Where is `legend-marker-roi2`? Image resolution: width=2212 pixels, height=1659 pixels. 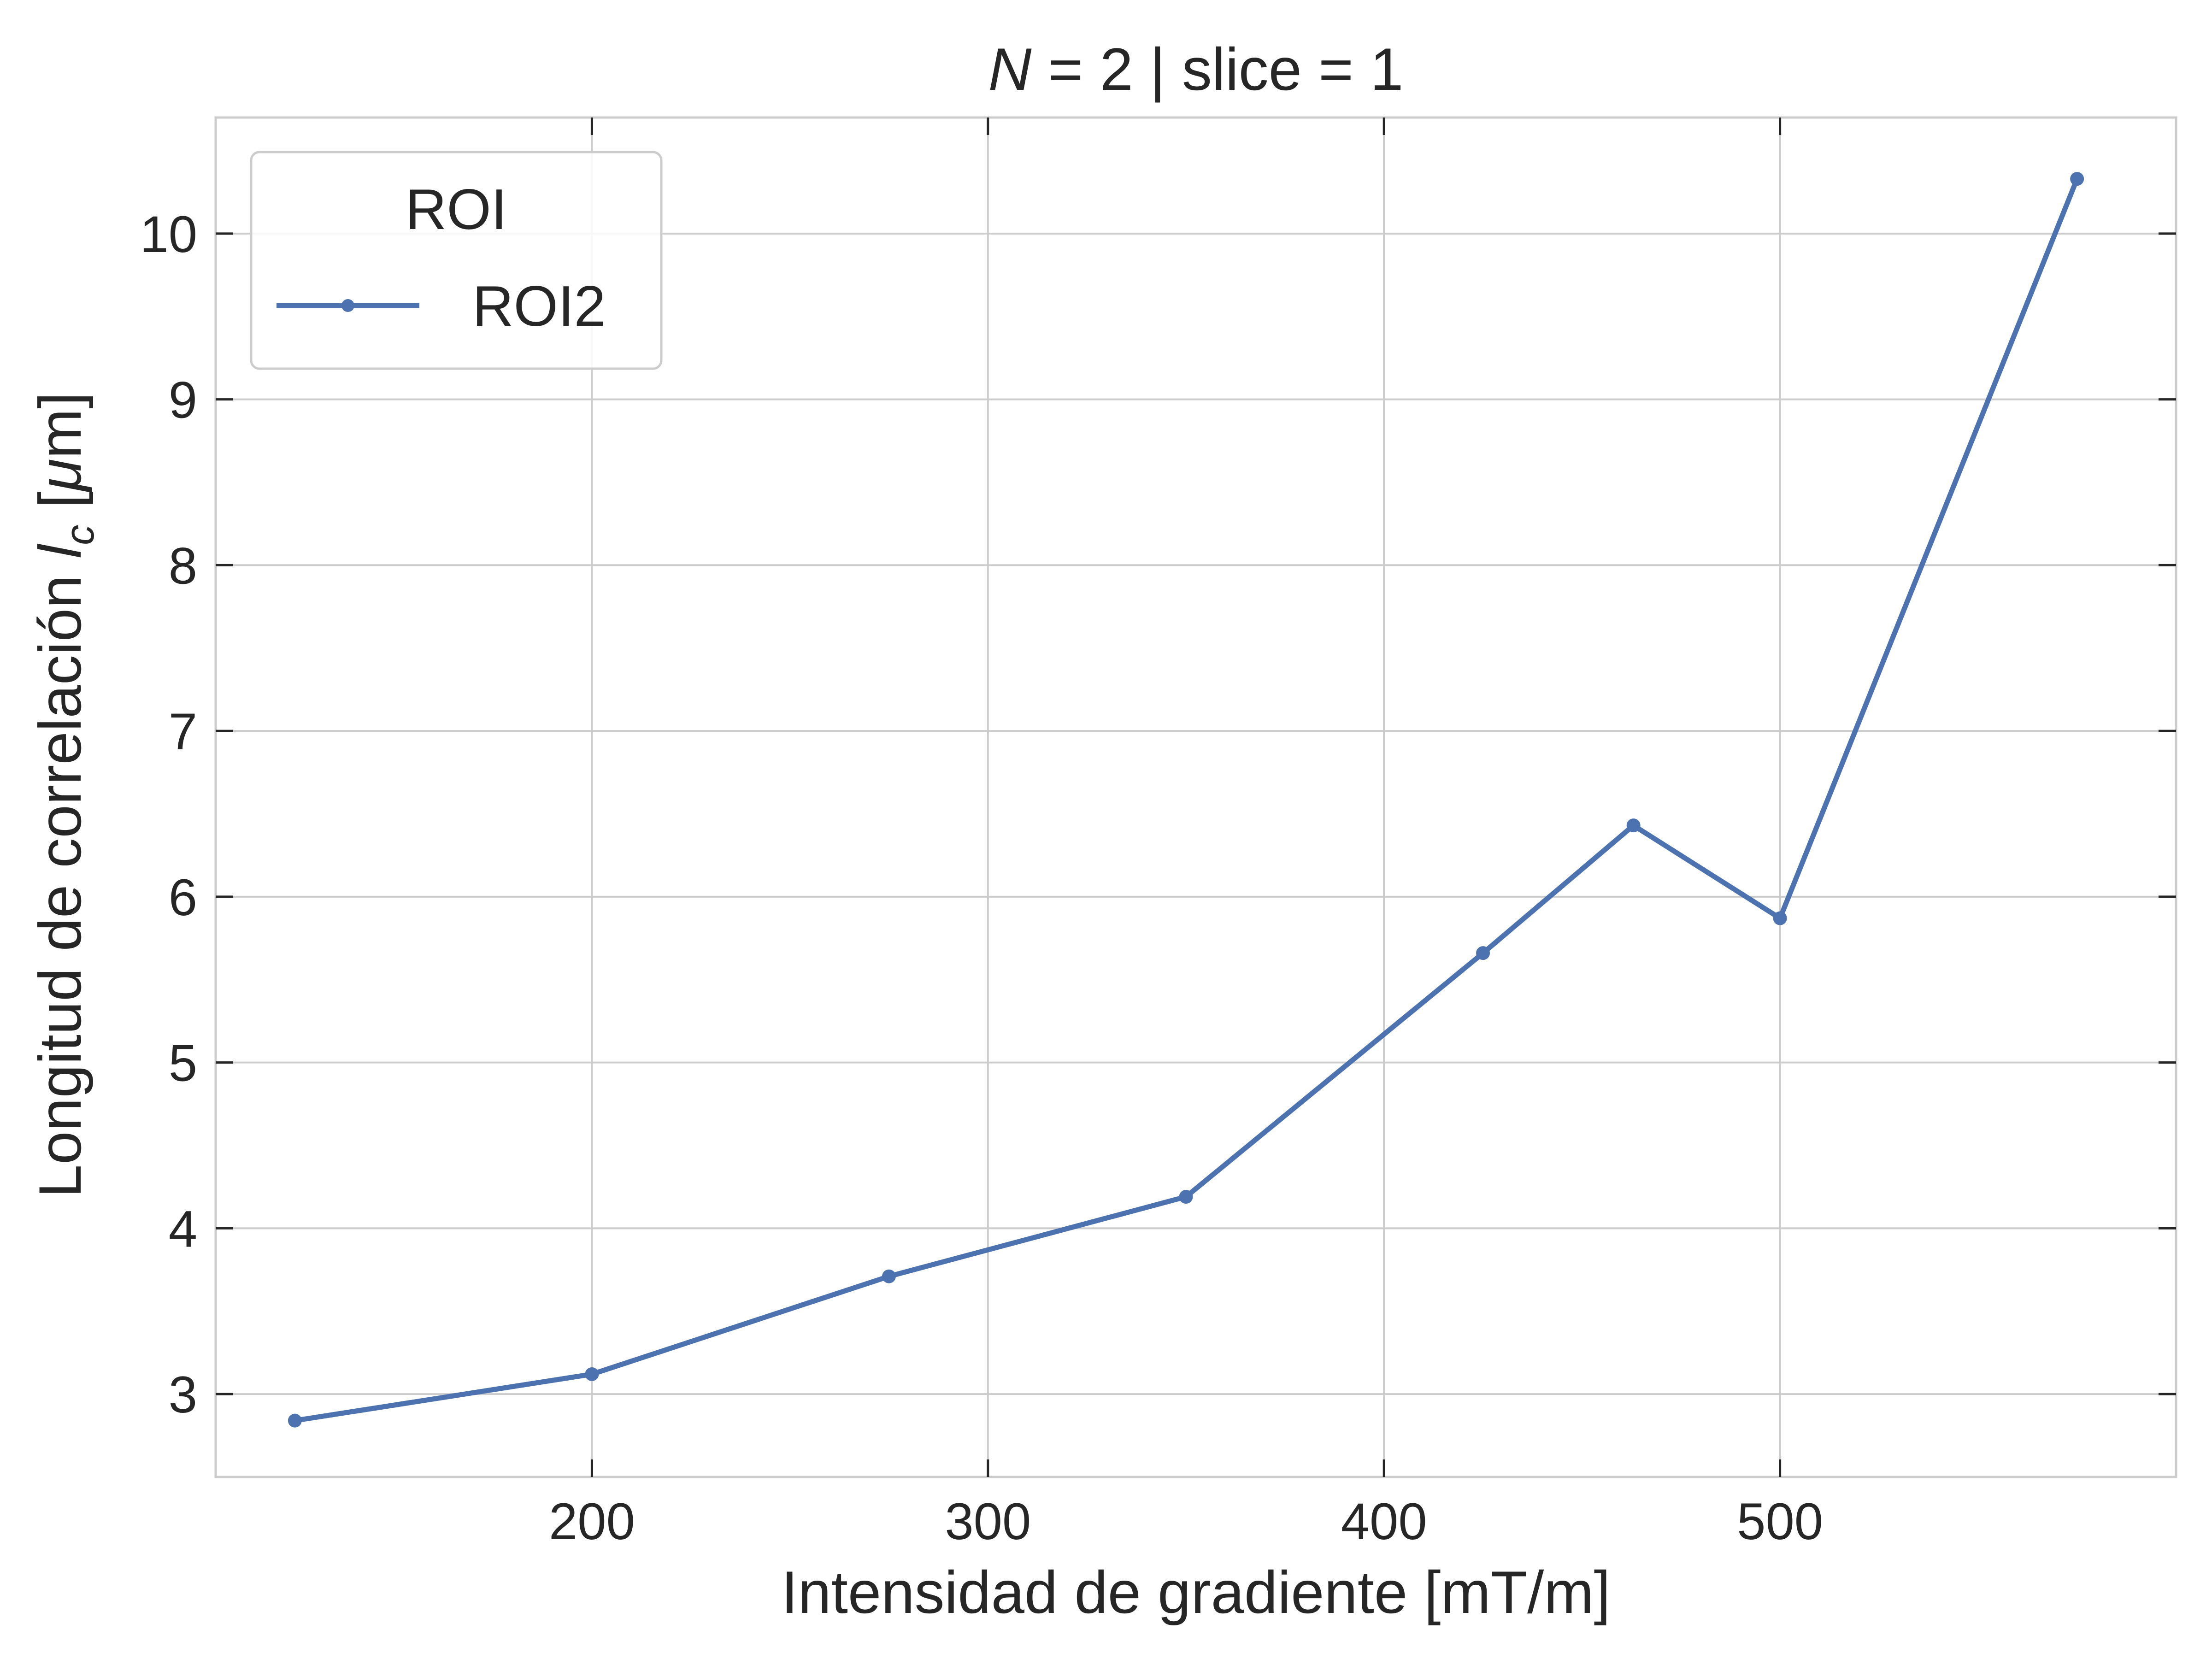 legend-marker-roi2 is located at coordinates (347, 305).